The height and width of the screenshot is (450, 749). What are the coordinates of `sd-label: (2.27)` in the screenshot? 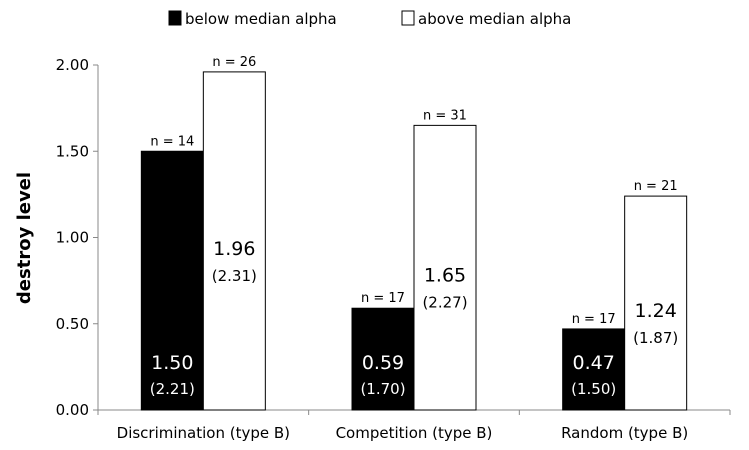 It's located at (444, 303).